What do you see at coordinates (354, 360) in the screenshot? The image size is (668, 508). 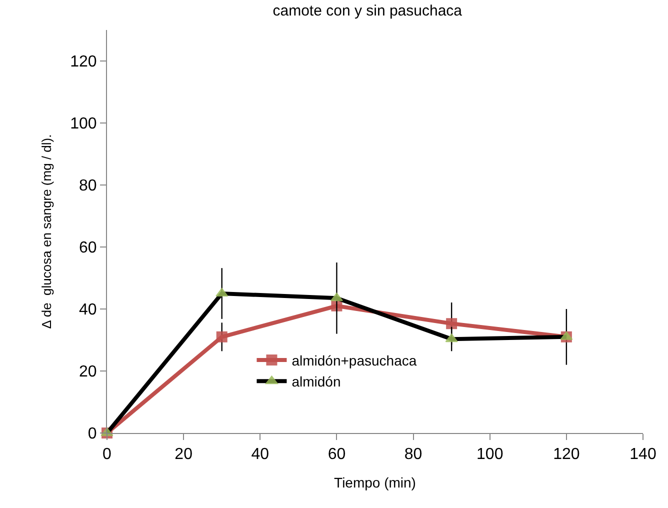 I see `legend-label: almidón+pasuchaca` at bounding box center [354, 360].